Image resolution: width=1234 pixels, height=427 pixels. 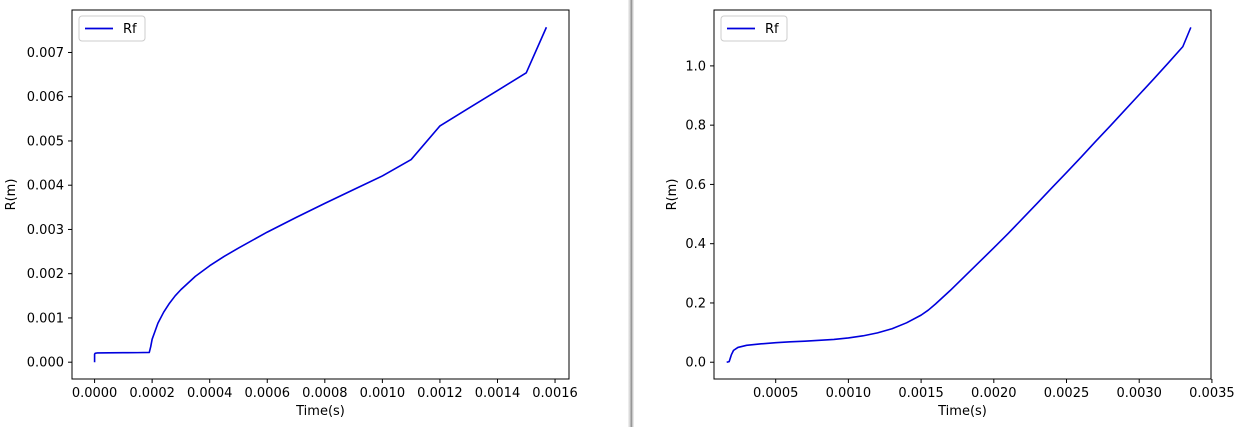 What do you see at coordinates (962, 411) in the screenshot?
I see `chart-1-x-axis-label: Time(s)` at bounding box center [962, 411].